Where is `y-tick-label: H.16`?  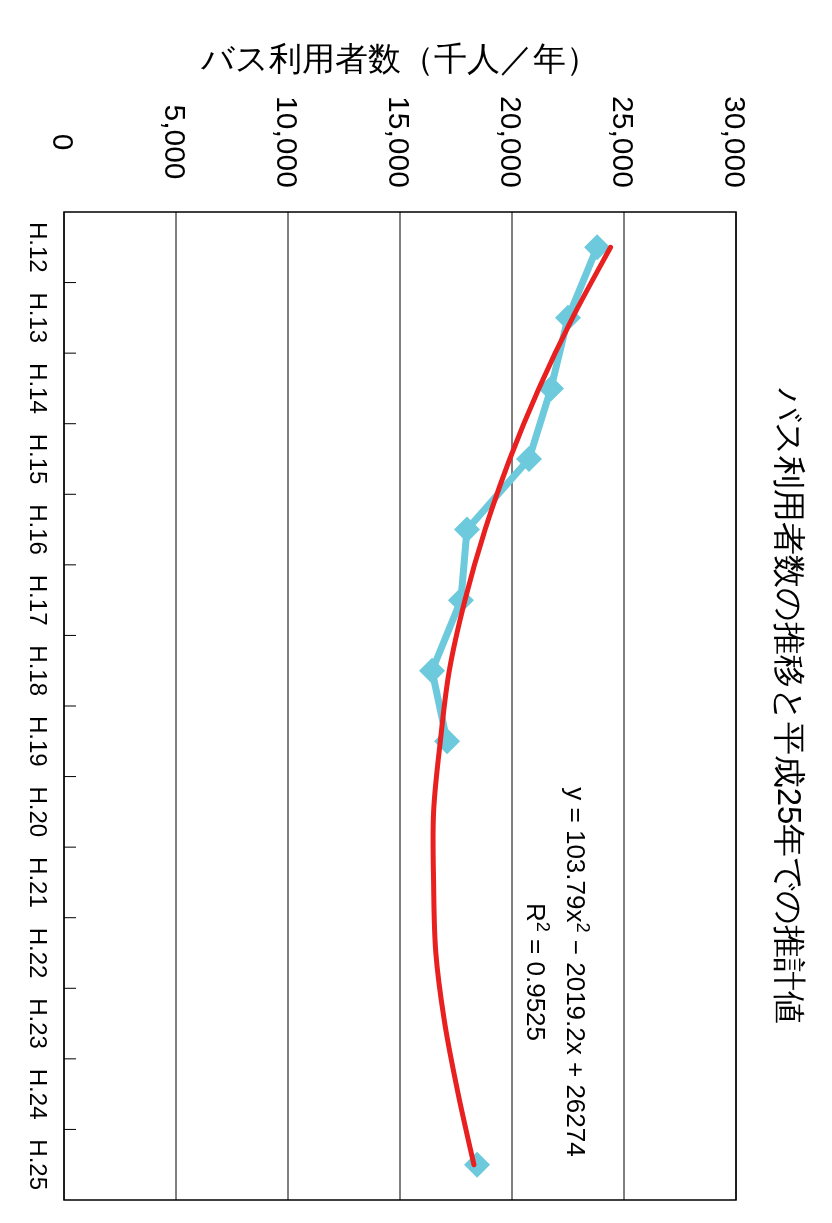 y-tick-label: H.16 is located at coordinates (38, 529).